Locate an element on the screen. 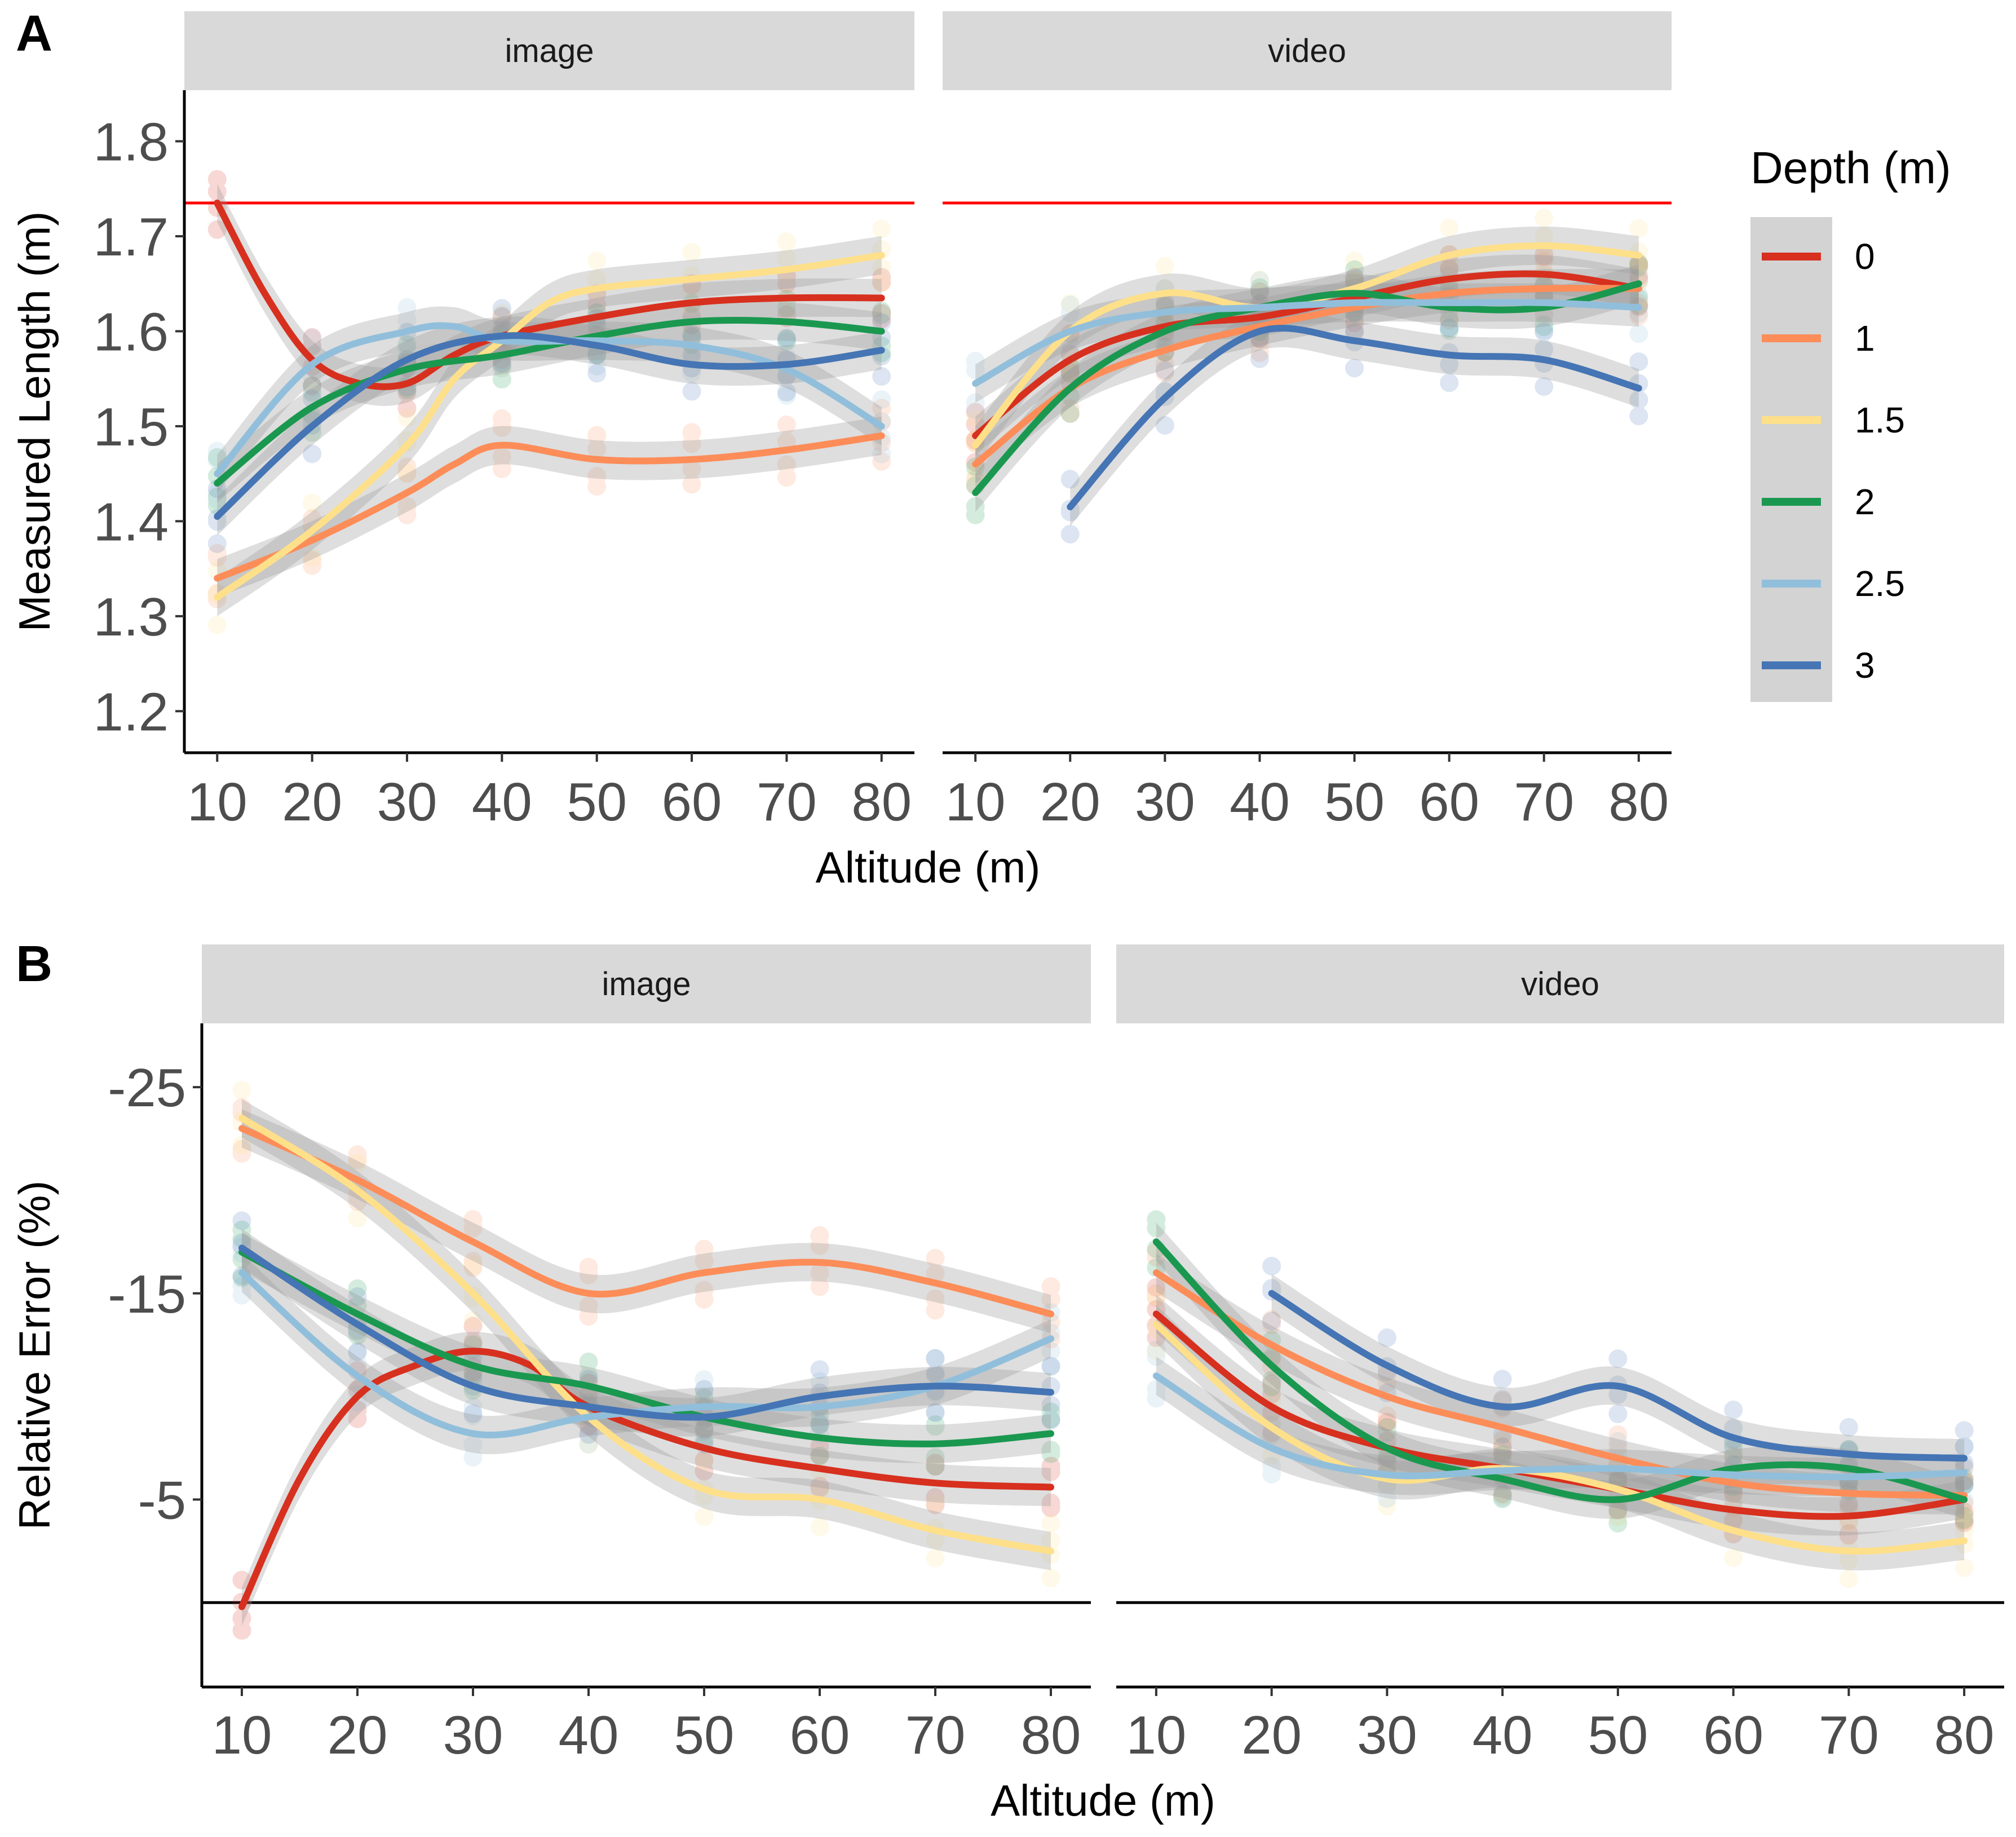 Image resolution: width=2016 pixels, height=1837 pixels. x-axis-title: Altitude (m) is located at coordinates (928, 867).